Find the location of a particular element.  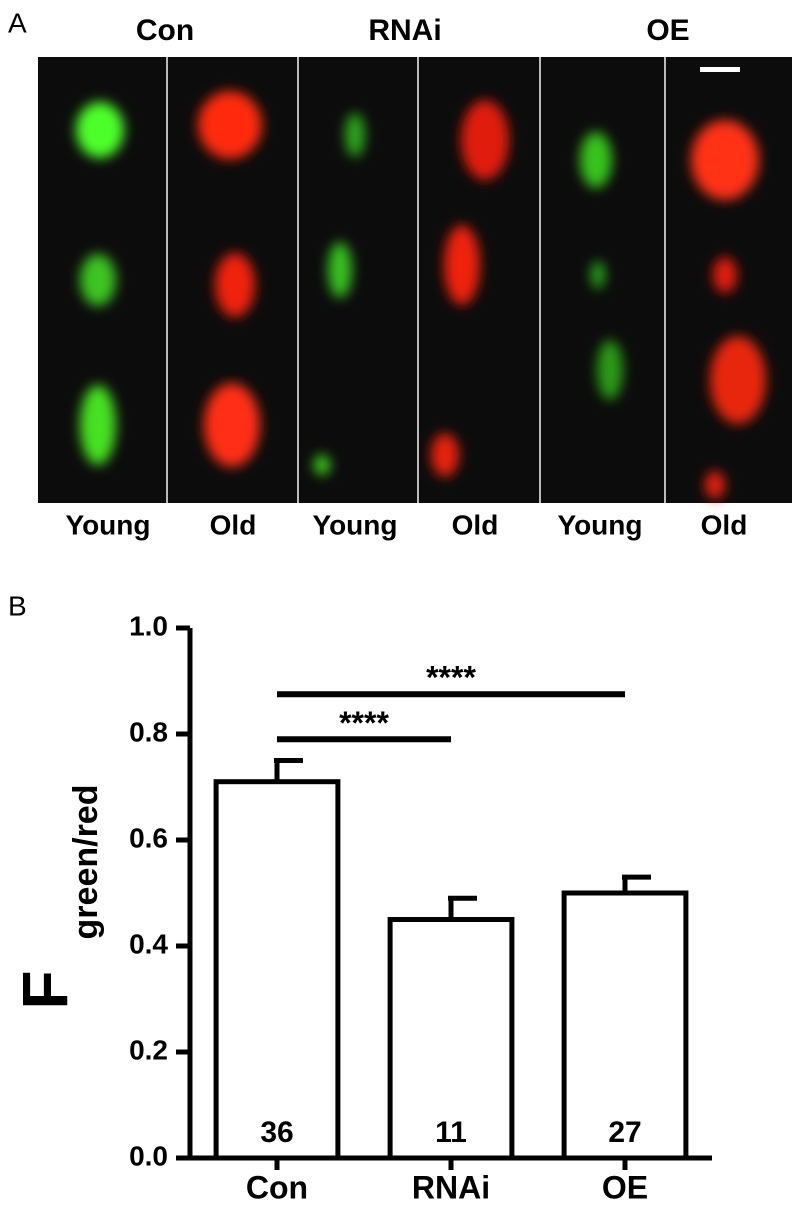

group-title: Con is located at coordinates (165, 30).